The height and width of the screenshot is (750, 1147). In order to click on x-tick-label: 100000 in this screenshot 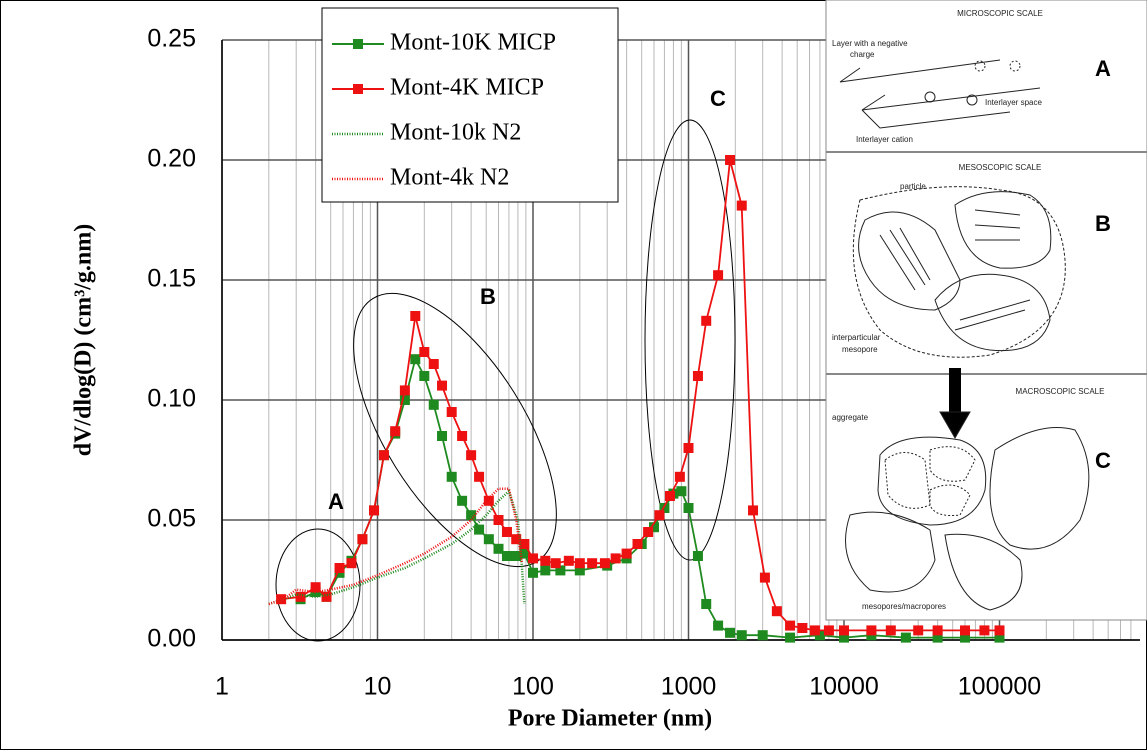, I will do `click(999, 687)`.